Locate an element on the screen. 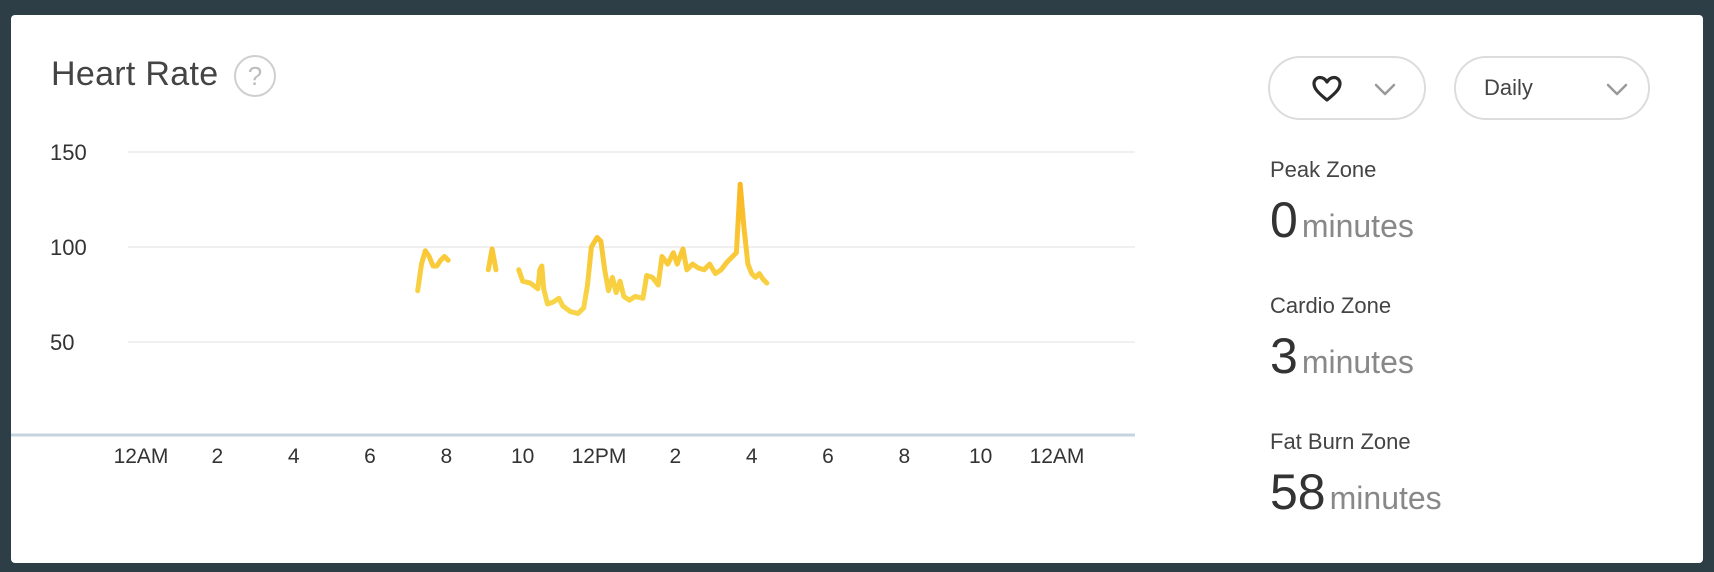 The image size is (1714, 572). y-tick-label: 50 is located at coordinates (62, 342).